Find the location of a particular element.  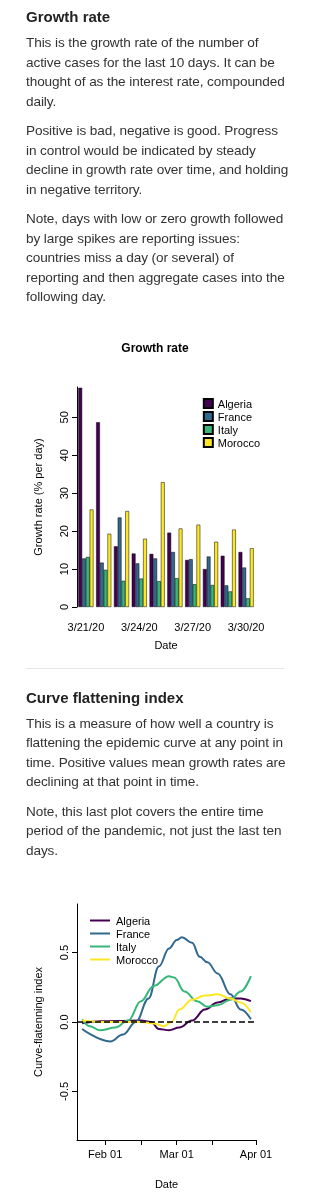

x-tick-label: Mar 01 is located at coordinates (176, 1153).